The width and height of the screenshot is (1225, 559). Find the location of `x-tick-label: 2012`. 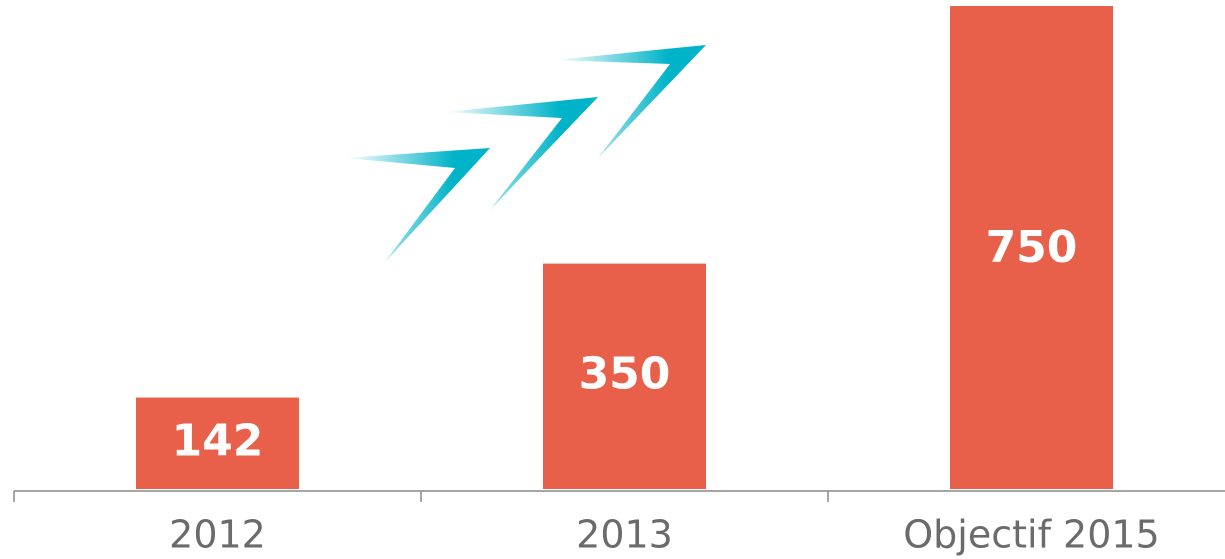

x-tick-label: 2012 is located at coordinates (217, 535).